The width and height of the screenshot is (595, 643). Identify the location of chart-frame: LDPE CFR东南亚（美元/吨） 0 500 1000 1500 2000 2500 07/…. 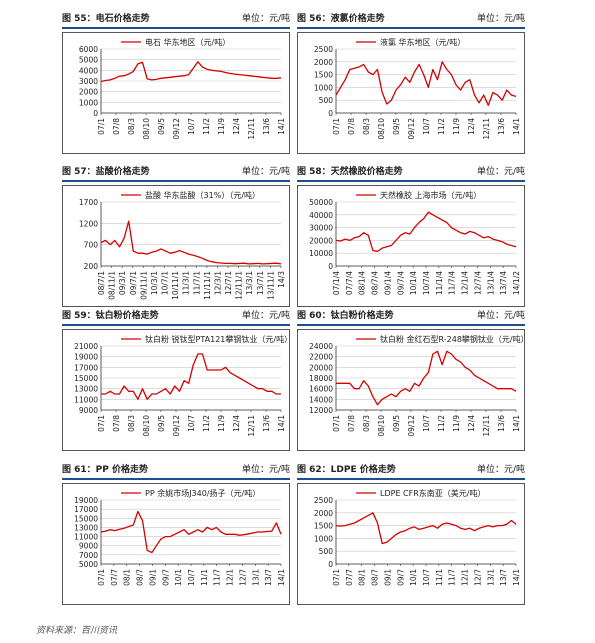
(411, 544).